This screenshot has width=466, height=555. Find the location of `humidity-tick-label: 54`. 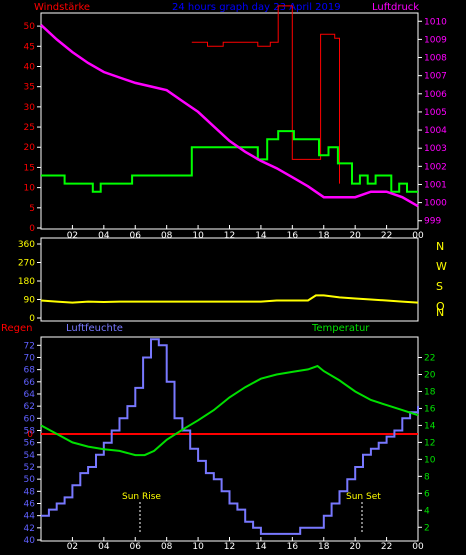

humidity-tick-label: 54 is located at coordinates (30, 456).